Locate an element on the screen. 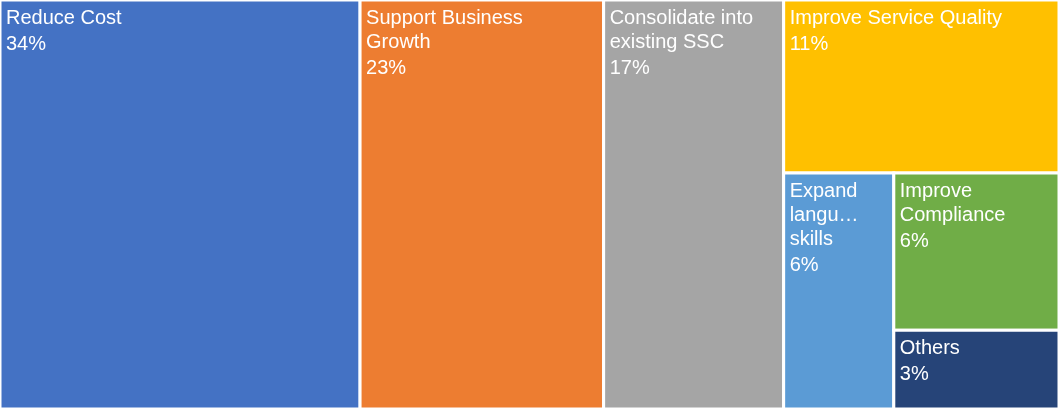 Image resolution: width=1059 pixels, height=409 pixels. category-label: Improve Compliance is located at coordinates (952, 202).